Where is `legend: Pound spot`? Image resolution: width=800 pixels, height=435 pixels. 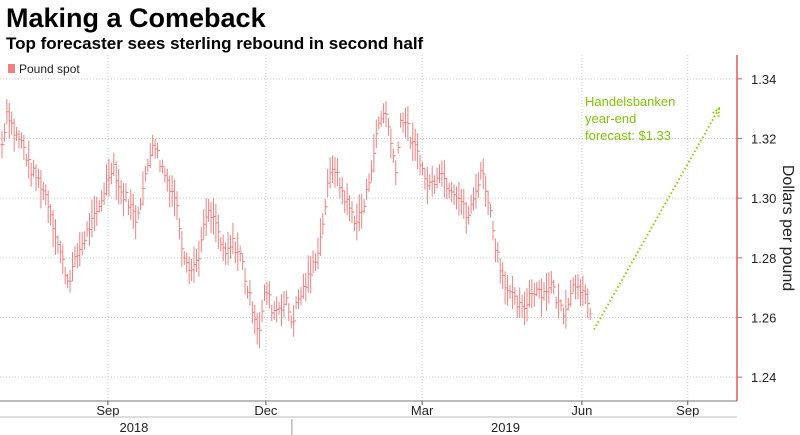 legend: Pound spot is located at coordinates (44, 69).